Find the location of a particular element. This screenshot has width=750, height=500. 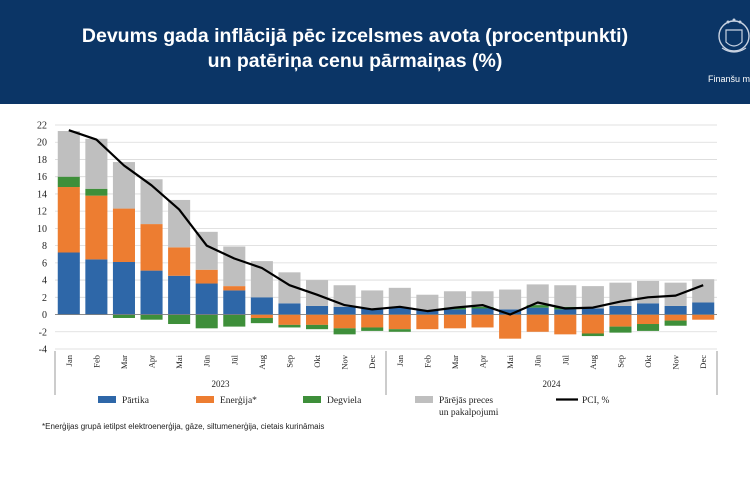

year-label: 2023 is located at coordinates (221, 384).